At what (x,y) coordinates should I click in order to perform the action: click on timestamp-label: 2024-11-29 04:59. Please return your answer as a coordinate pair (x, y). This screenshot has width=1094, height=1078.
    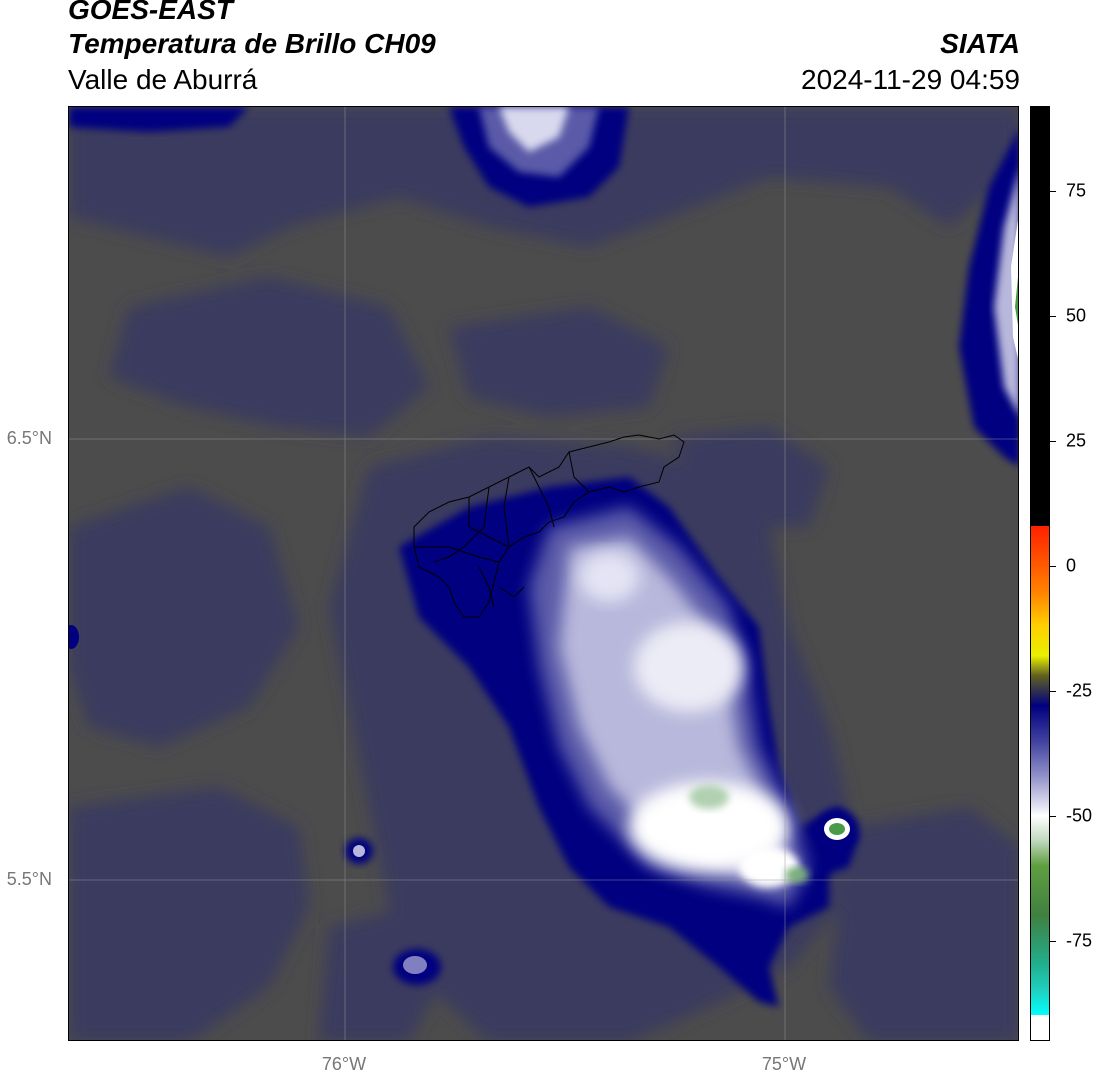
    Looking at the image, I should click on (910, 79).